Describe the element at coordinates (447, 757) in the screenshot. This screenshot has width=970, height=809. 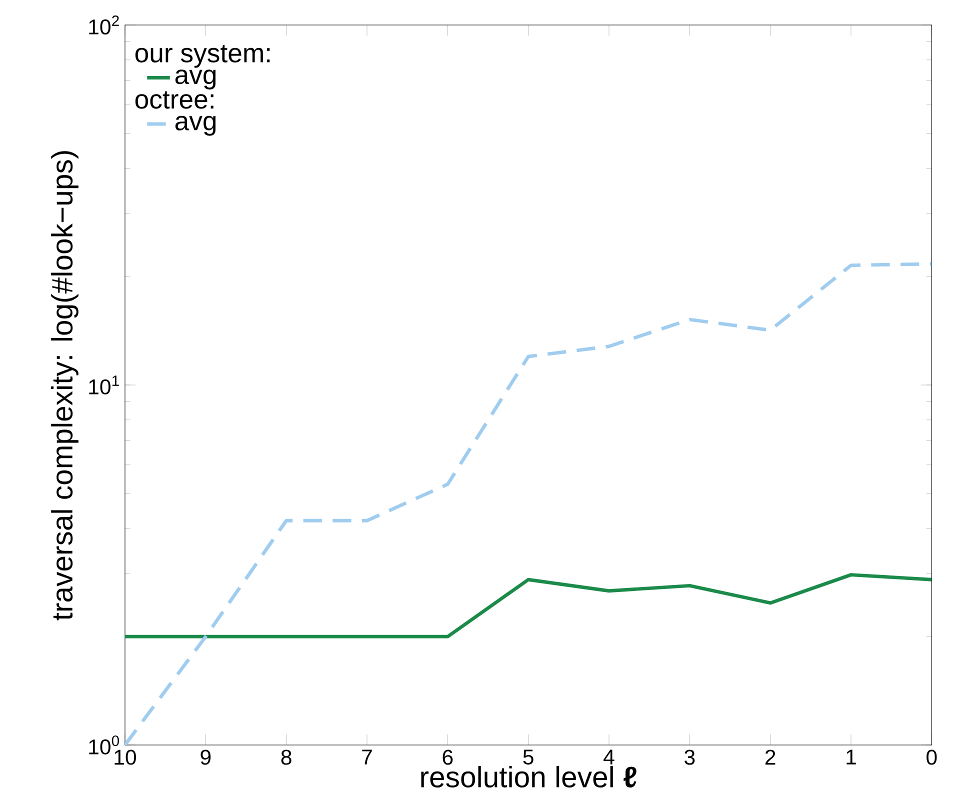
I see `x-tick-label: 6` at that location.